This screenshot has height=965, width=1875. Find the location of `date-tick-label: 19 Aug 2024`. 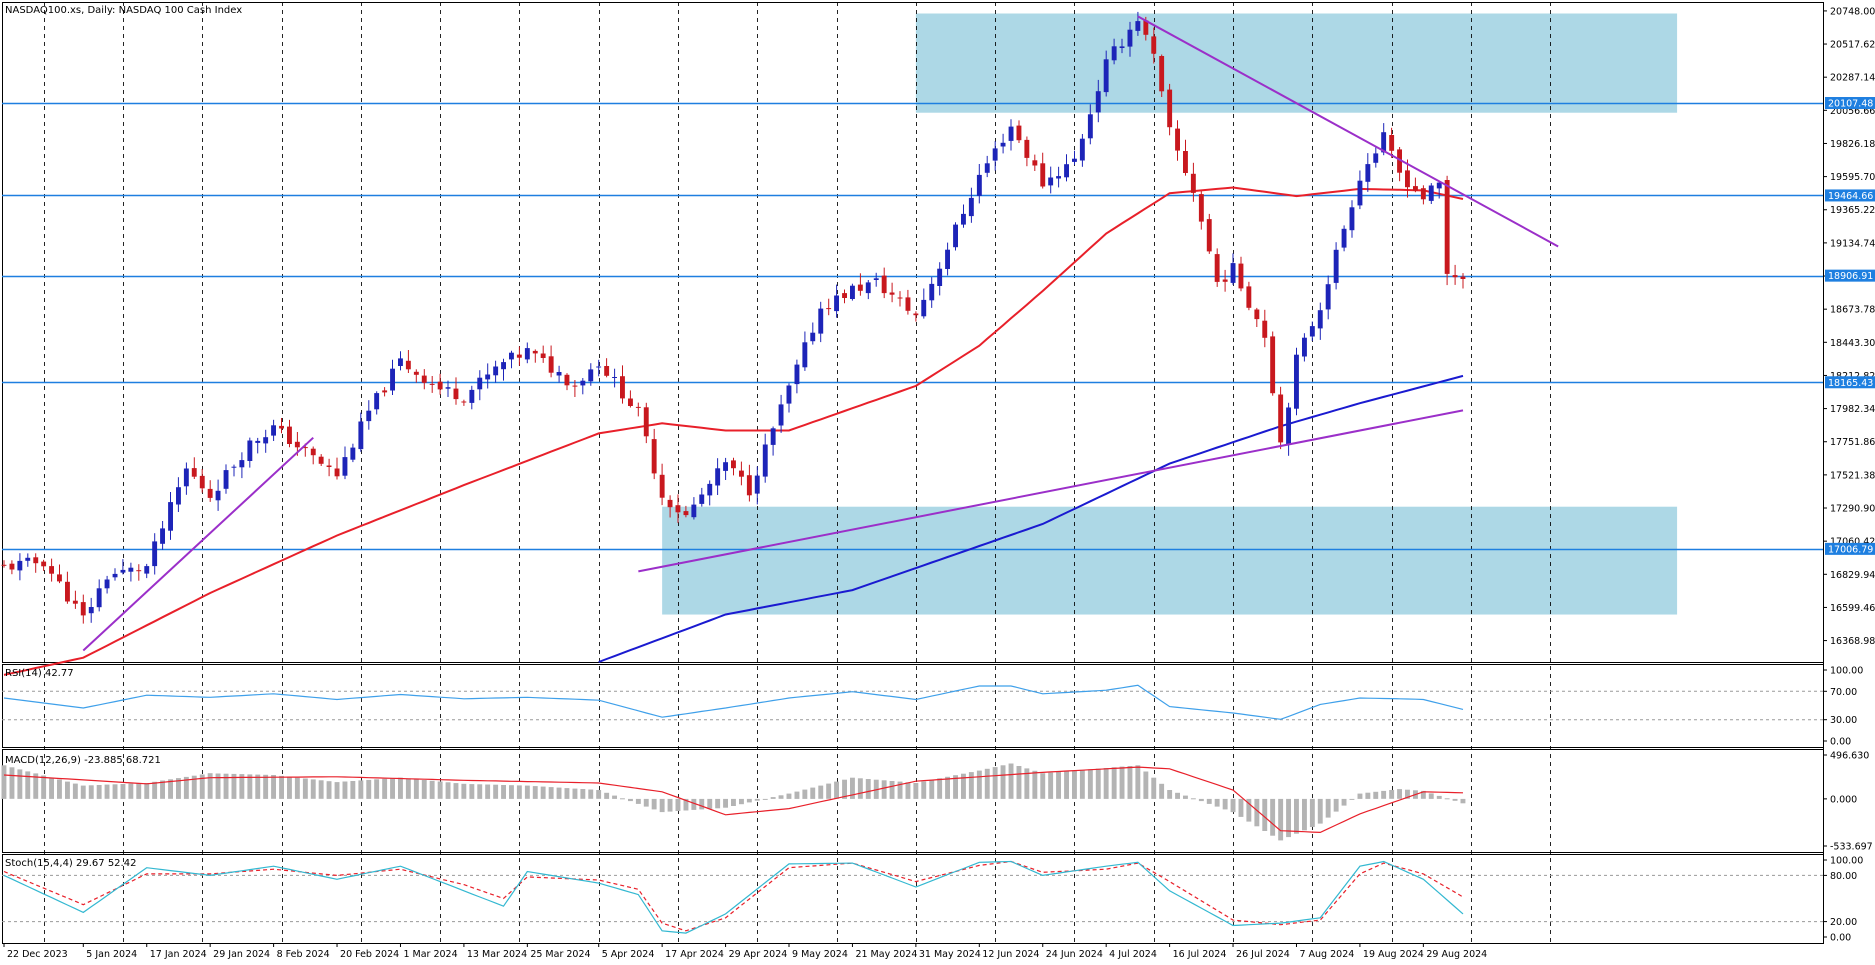

date-tick-label: 19 Aug 2024 is located at coordinates (1393, 954).